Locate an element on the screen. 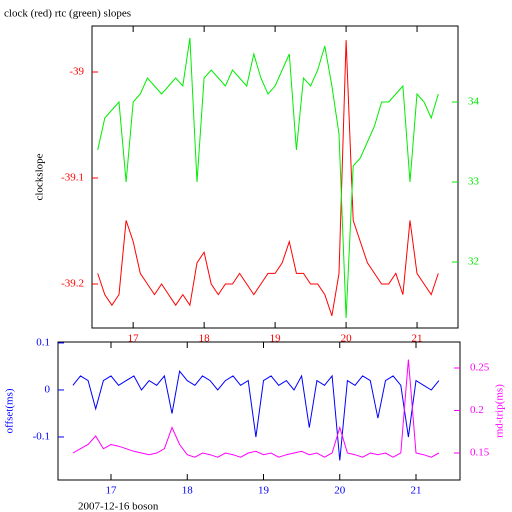 The image size is (512, 512). y2-tick-label: 0.2 is located at coordinates (477, 410).